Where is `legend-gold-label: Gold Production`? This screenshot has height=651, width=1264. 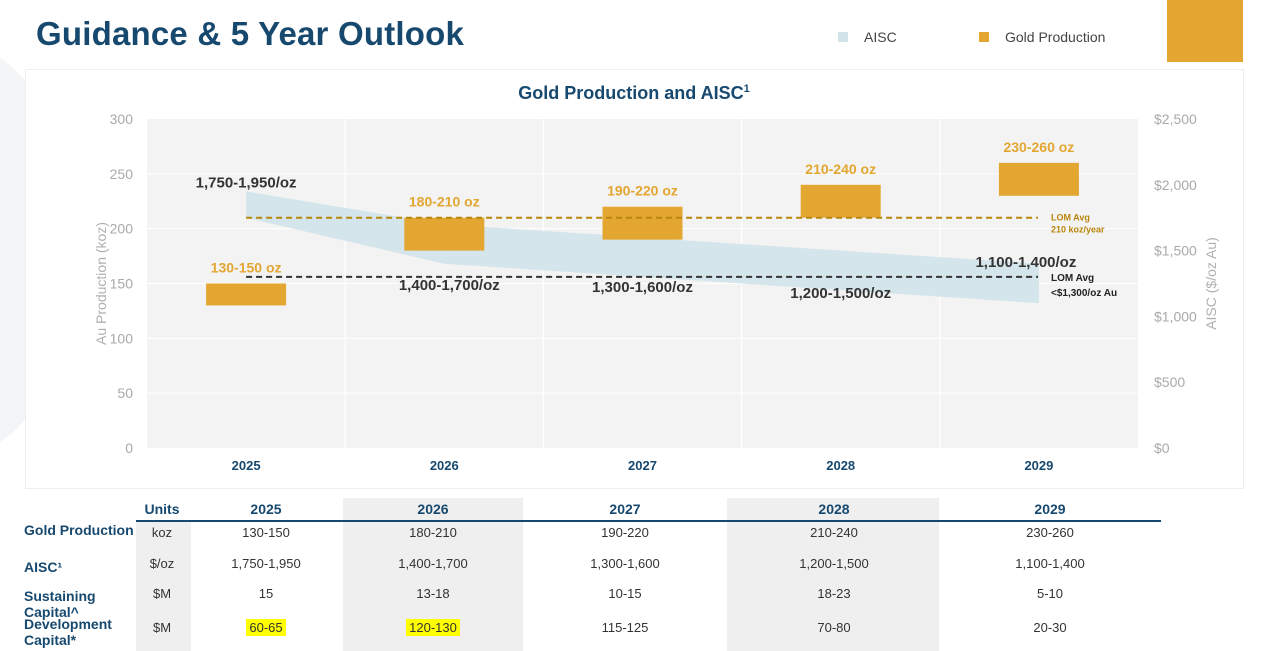
legend-gold-label: Gold Production is located at coordinates (1055, 37).